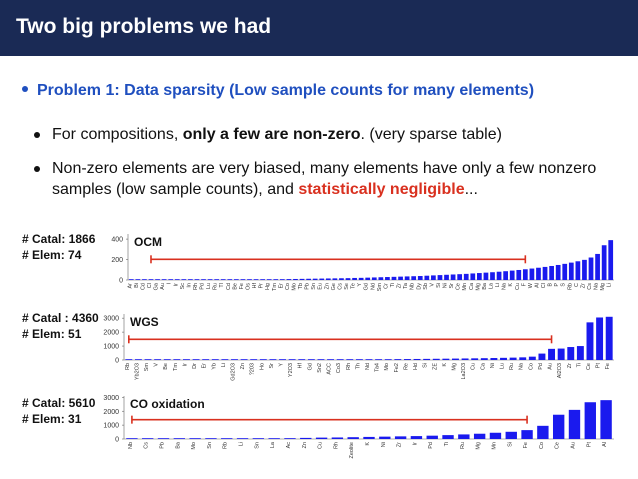 This screenshot has height=479, width=638. I want to click on x-tick-label: Al, so click(605, 444).